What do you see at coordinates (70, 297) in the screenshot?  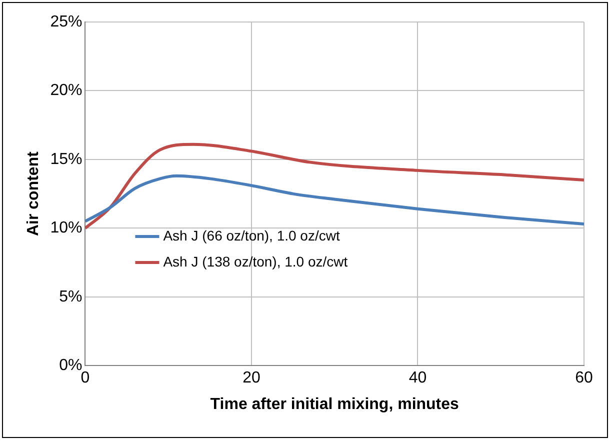 I see `y-tick-label: 5%` at bounding box center [70, 297].